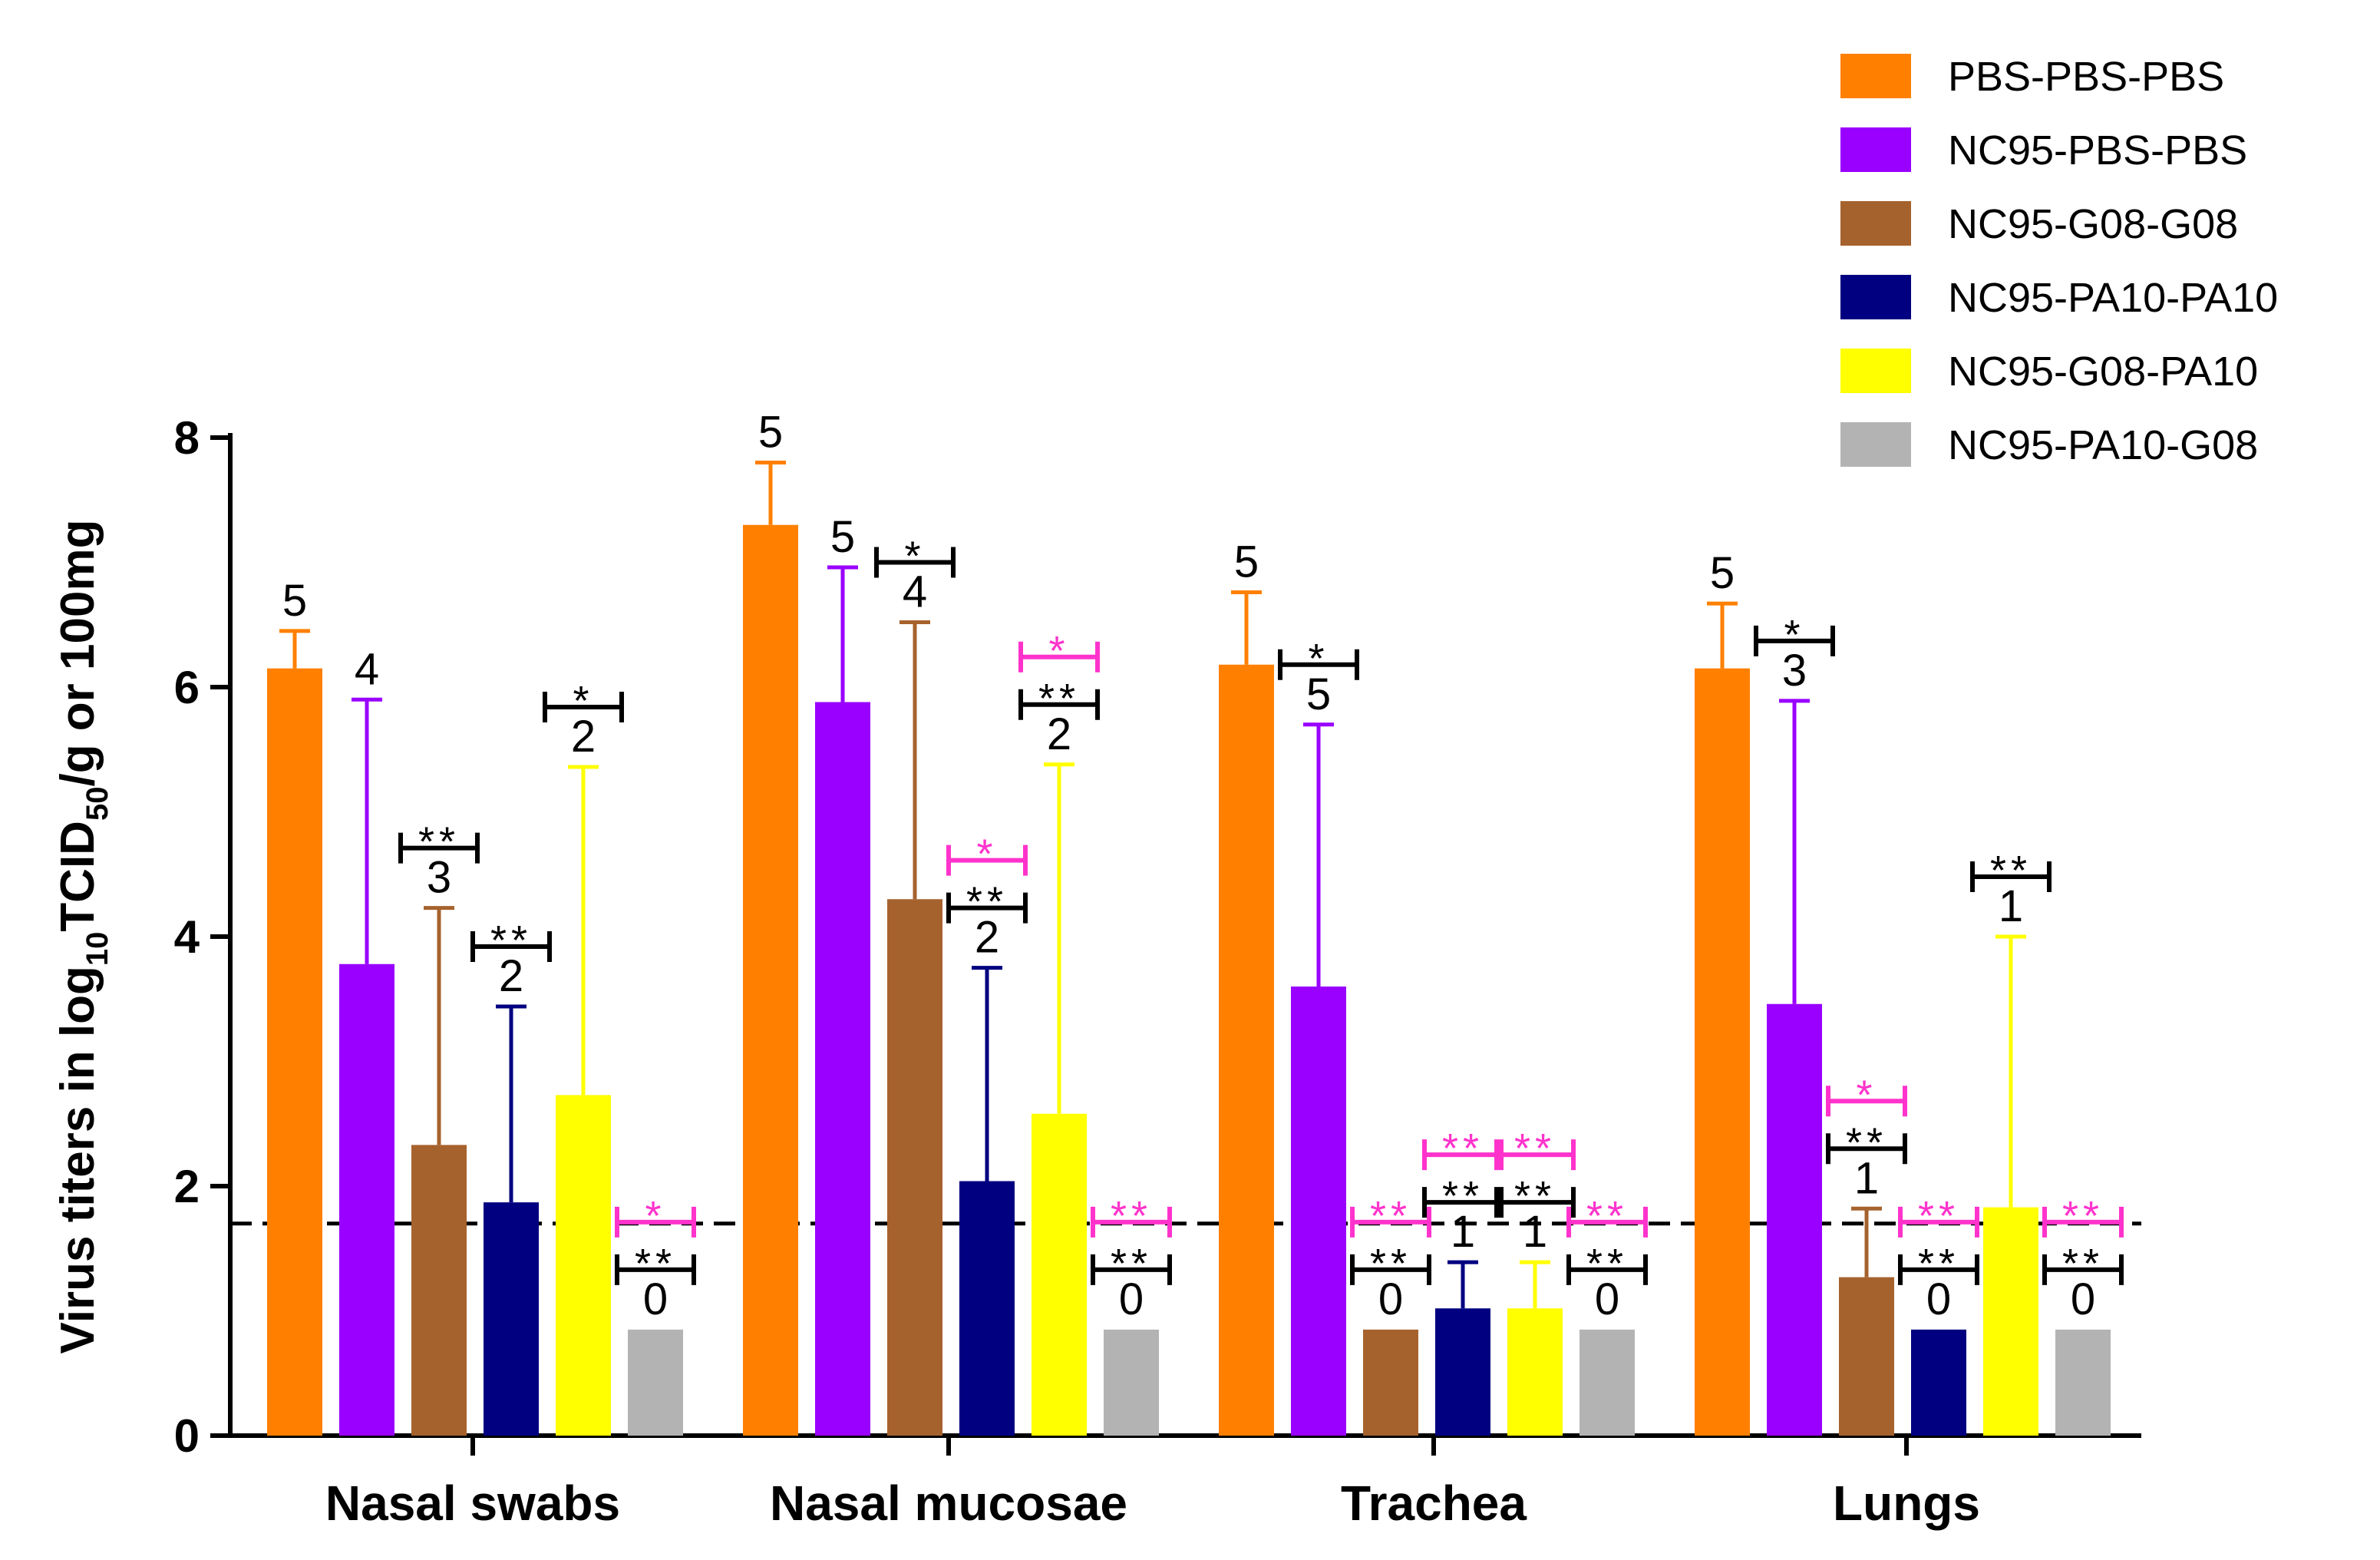  I want to click on x-category-label: Lungs, so click(1907, 1503).